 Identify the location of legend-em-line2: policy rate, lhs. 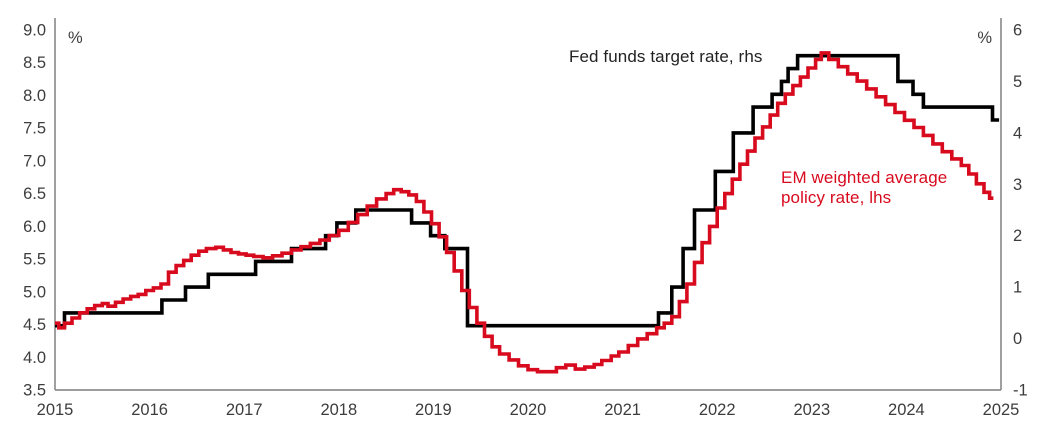
(836, 197).